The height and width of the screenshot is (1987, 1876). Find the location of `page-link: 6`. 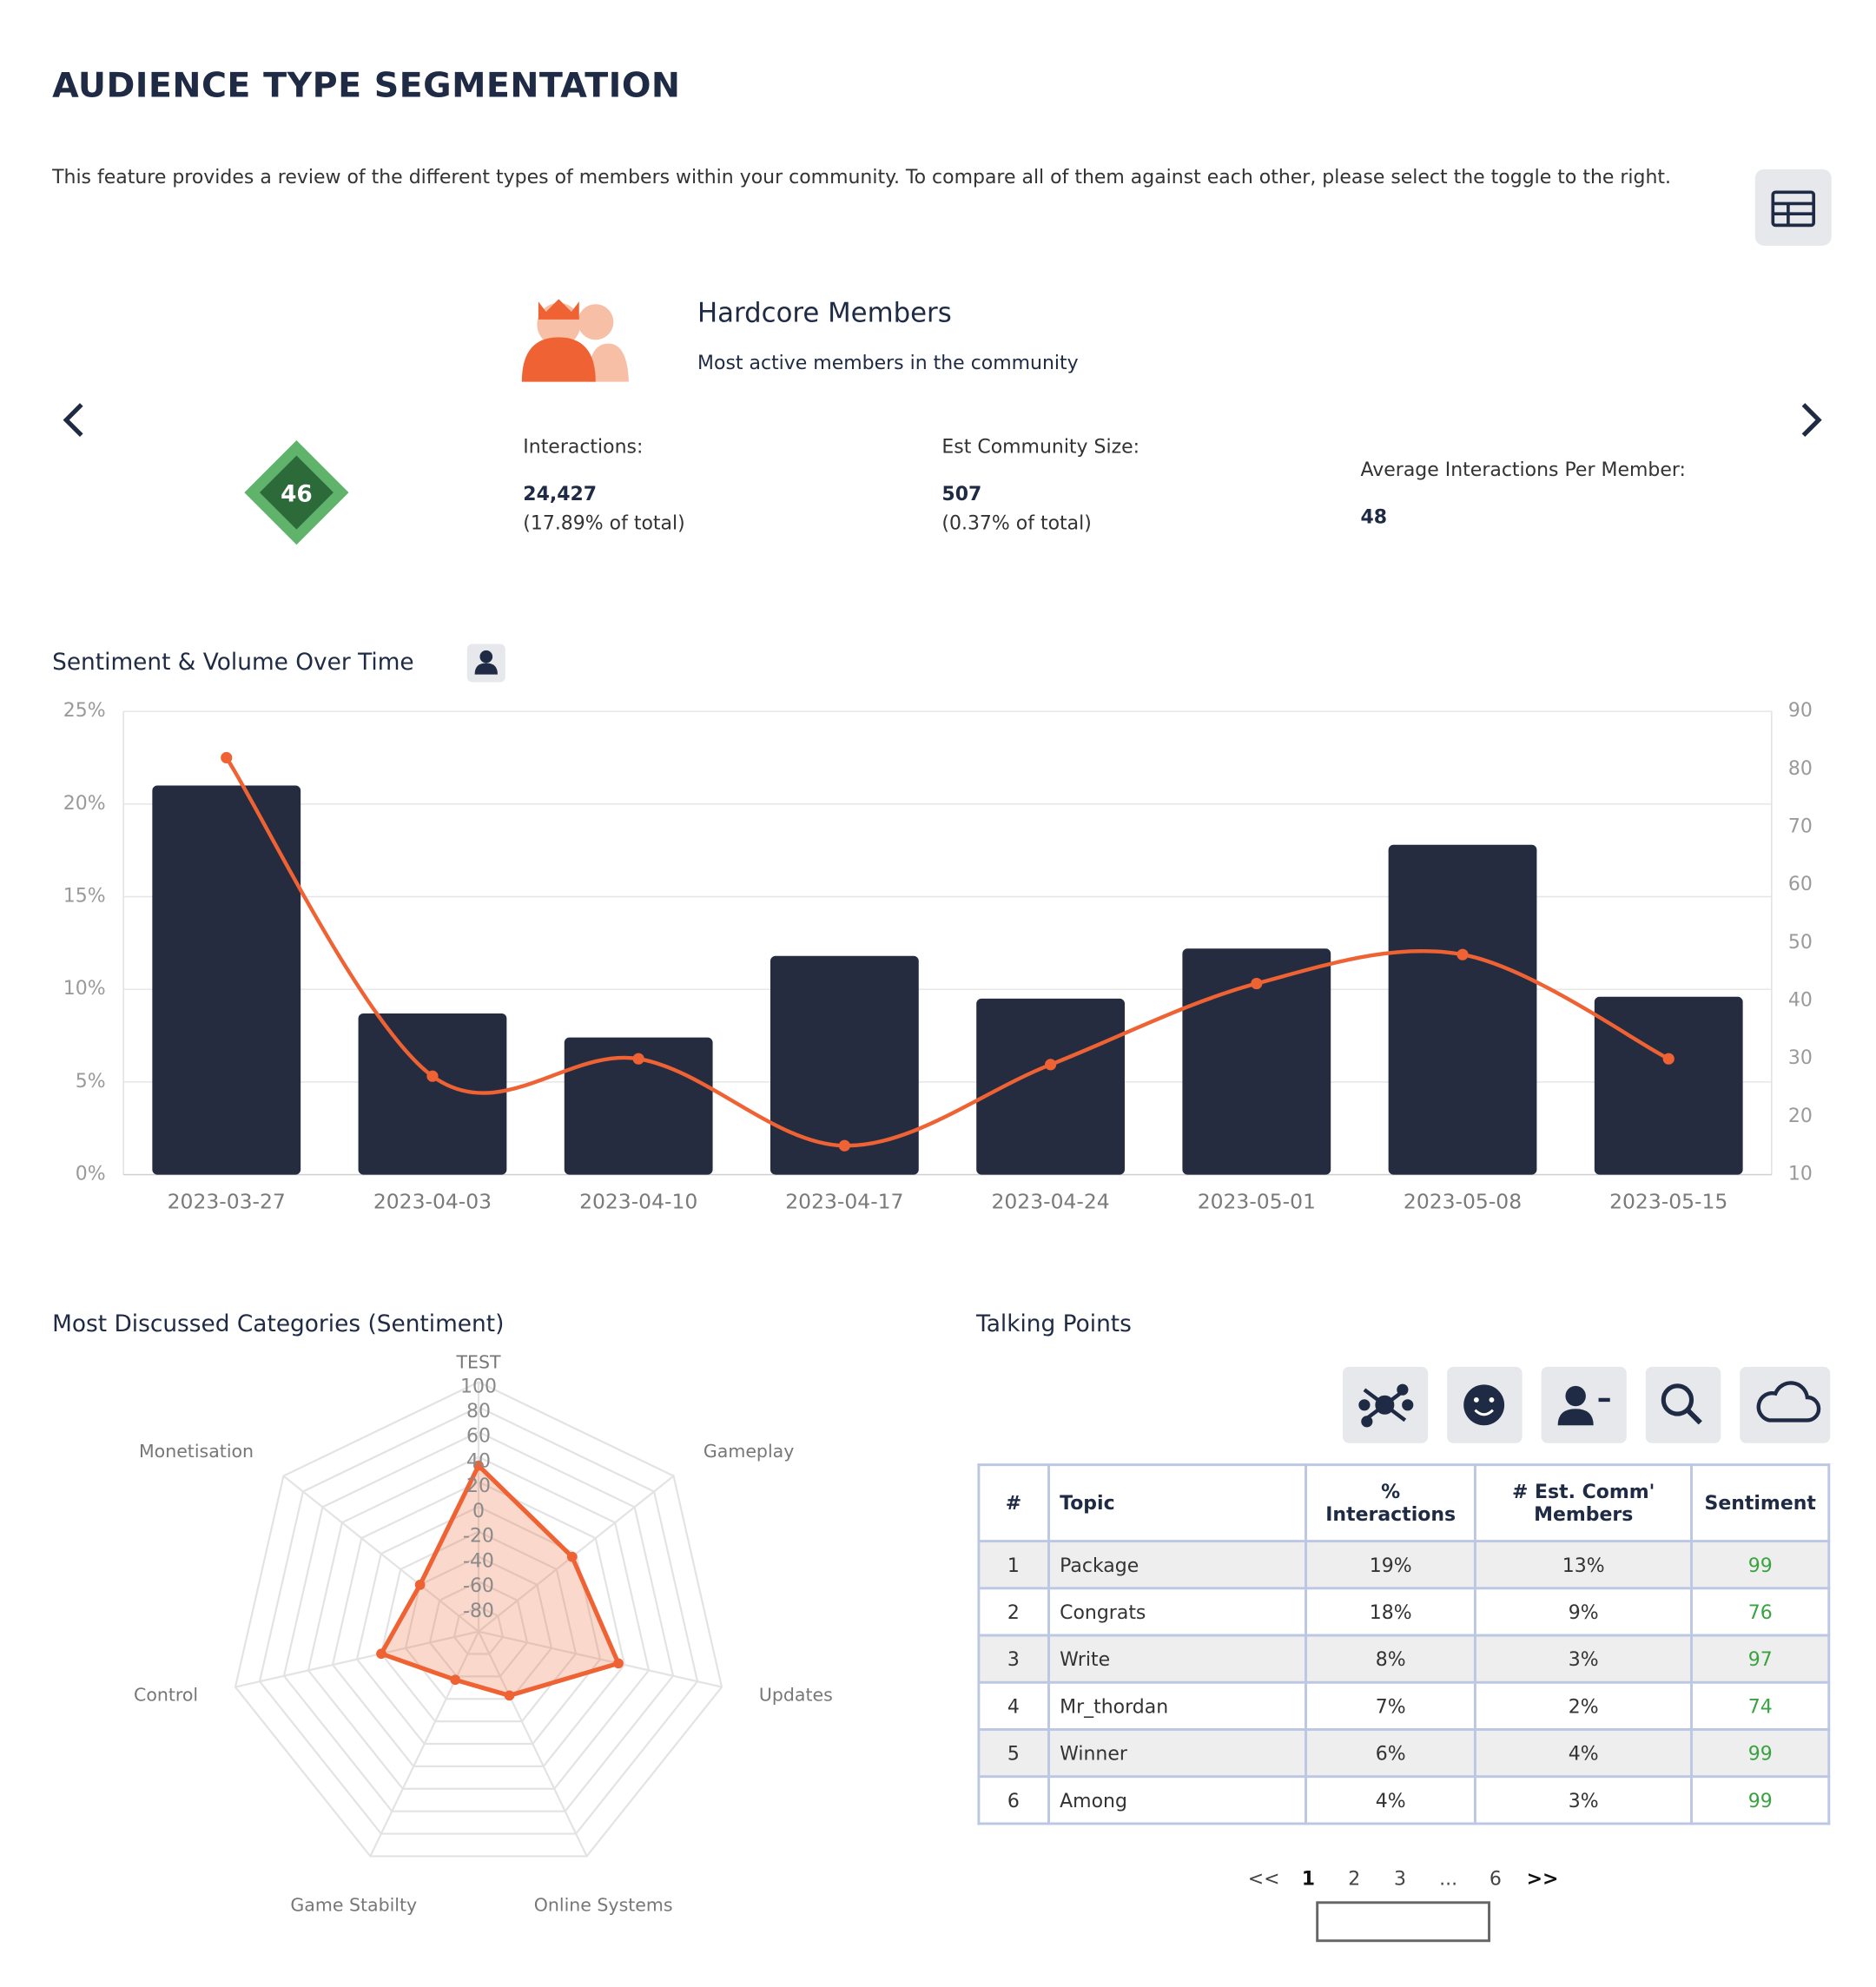

page-link: 6 is located at coordinates (1495, 1878).